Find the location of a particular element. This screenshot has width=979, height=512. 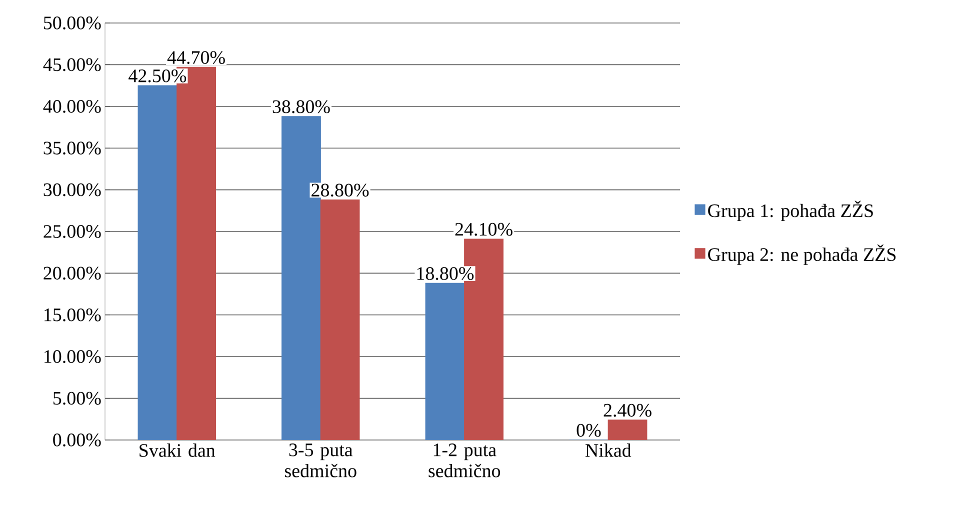

legend-label: Grupa 1: pohađa ZŽS is located at coordinates (790, 211).